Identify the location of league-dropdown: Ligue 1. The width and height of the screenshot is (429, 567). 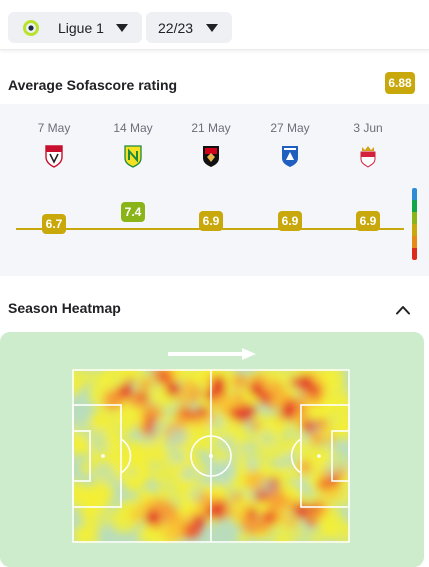
(75, 27).